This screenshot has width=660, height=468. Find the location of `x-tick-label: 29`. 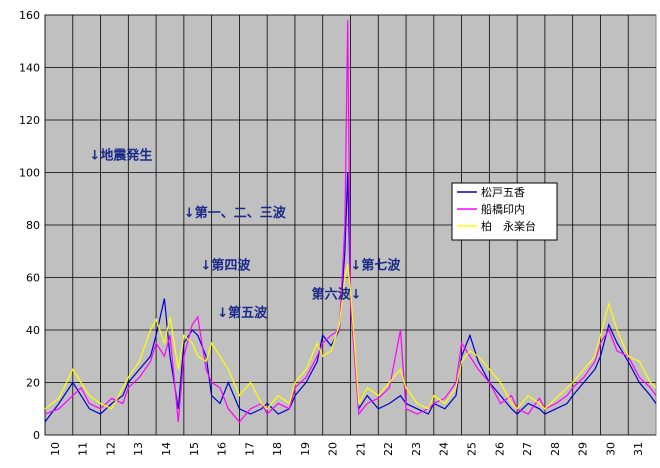

x-tick-label: 29 is located at coordinates (583, 449).